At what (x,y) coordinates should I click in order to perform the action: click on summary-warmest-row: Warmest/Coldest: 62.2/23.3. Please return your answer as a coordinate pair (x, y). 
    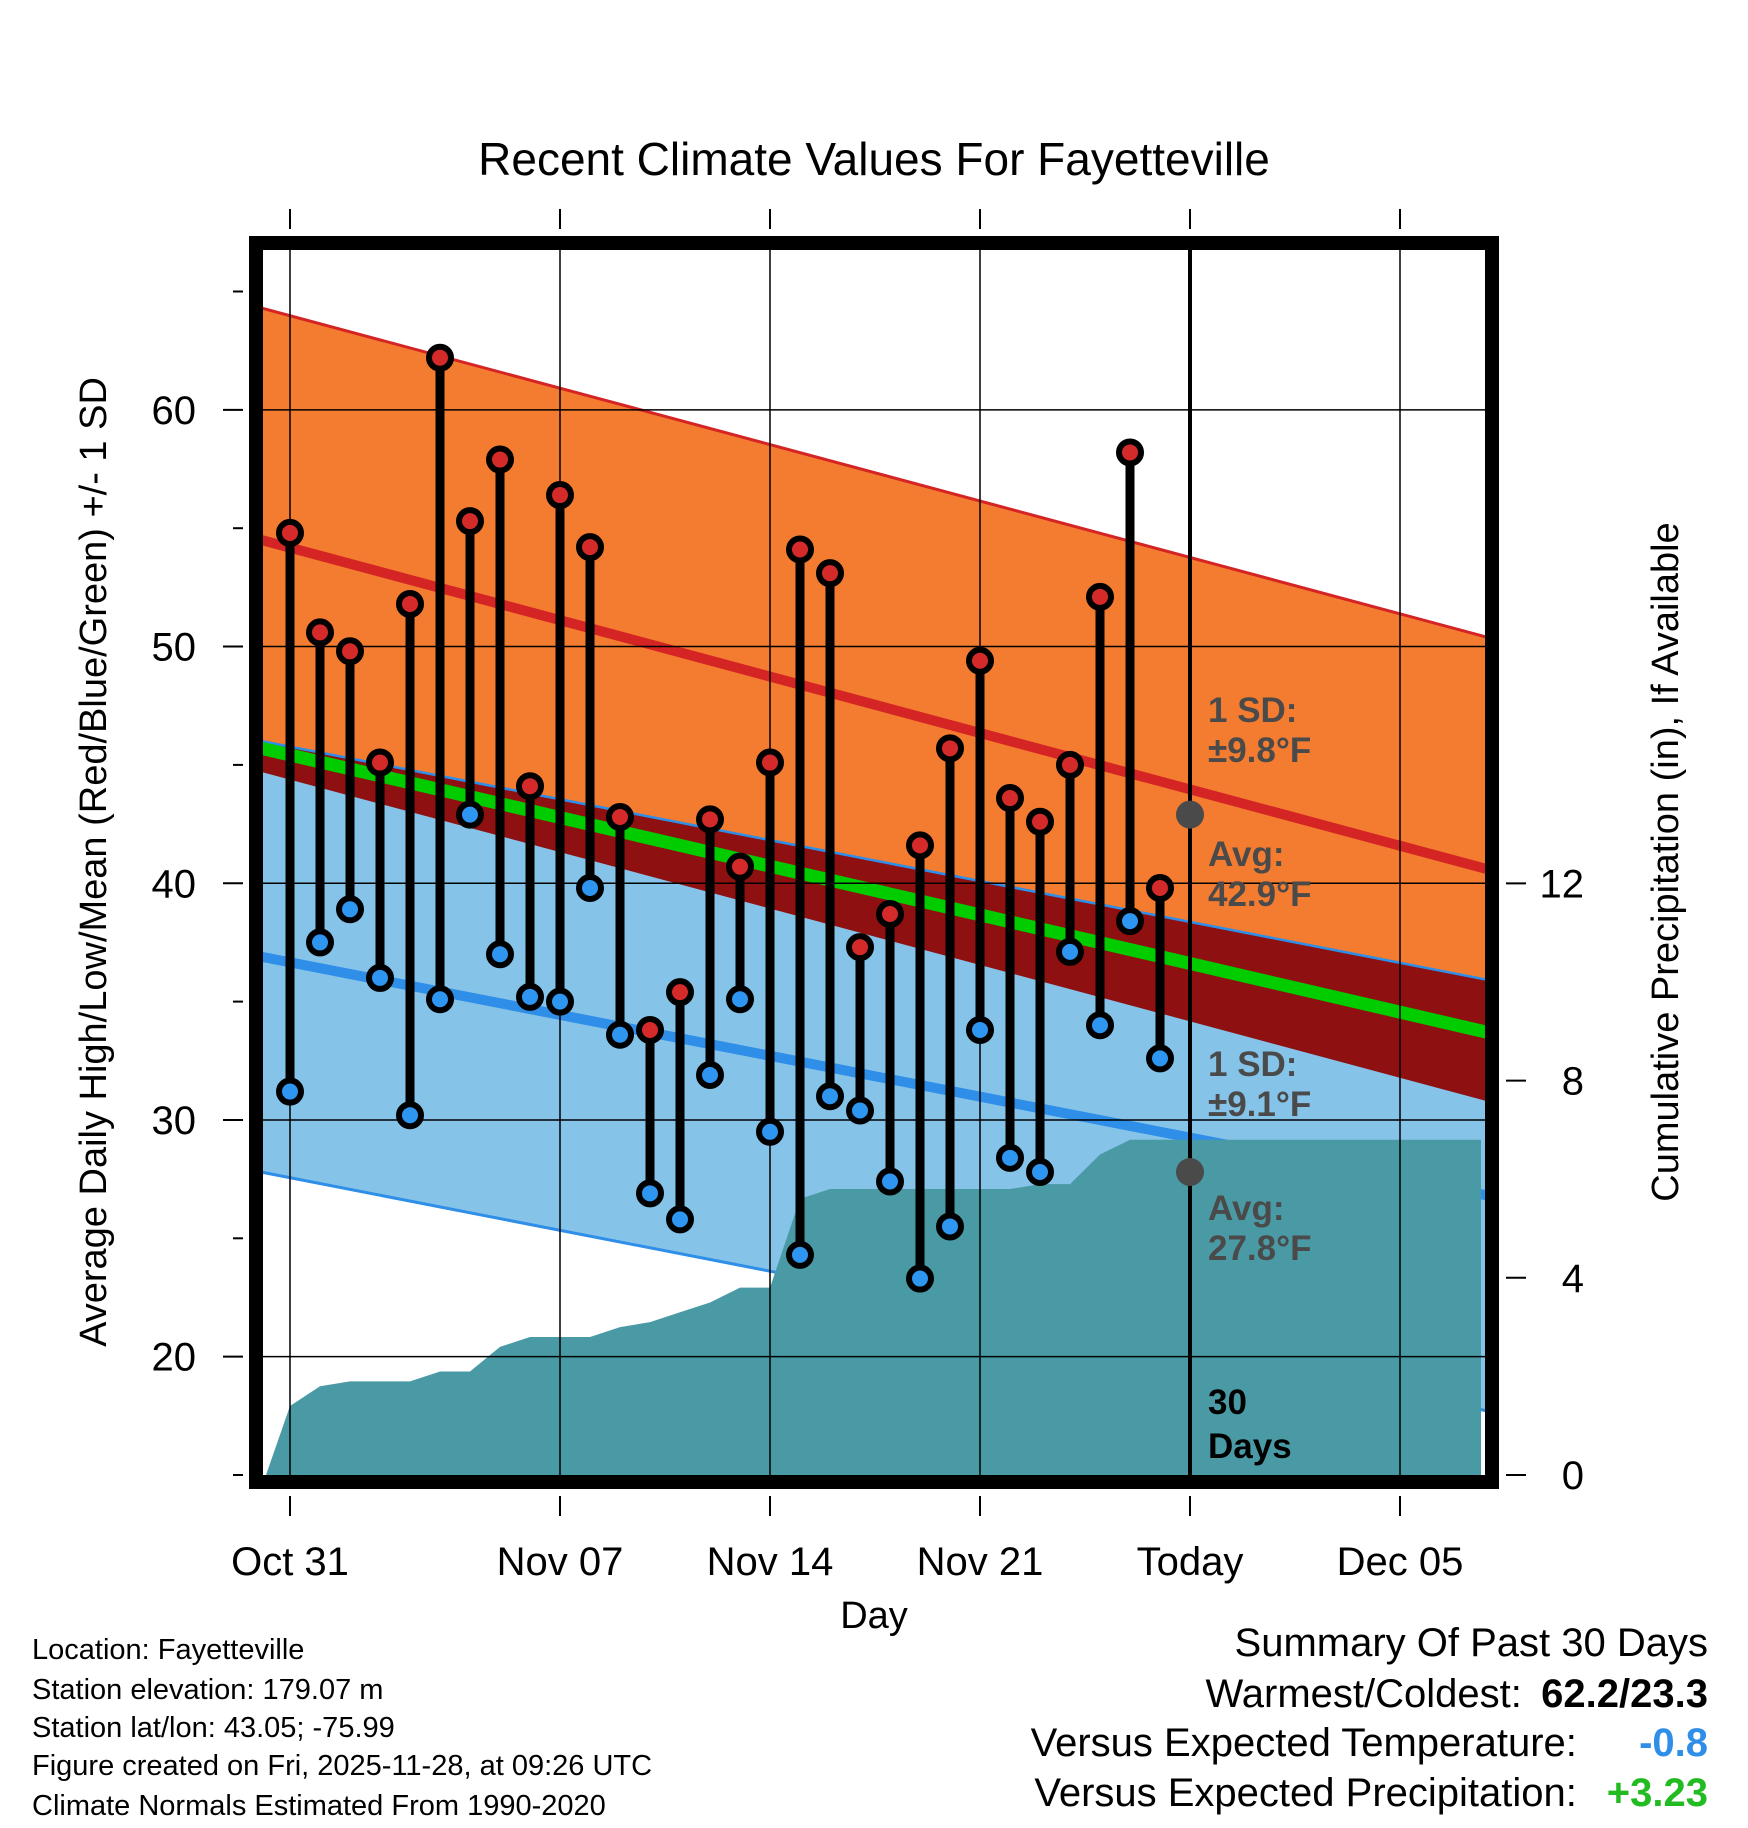
    Looking at the image, I should click on (1457, 1694).